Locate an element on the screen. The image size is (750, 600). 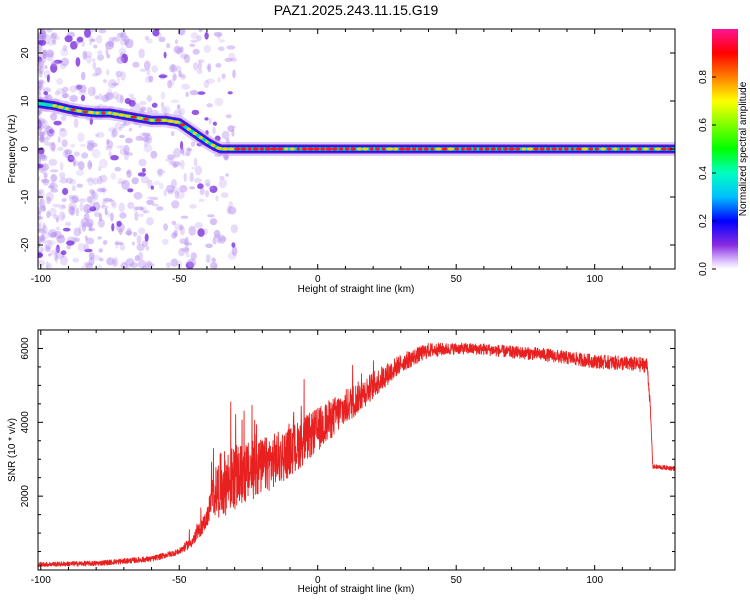
chart-title: PAZ1.2025.243.11.15.G19 is located at coordinates (356, 10).